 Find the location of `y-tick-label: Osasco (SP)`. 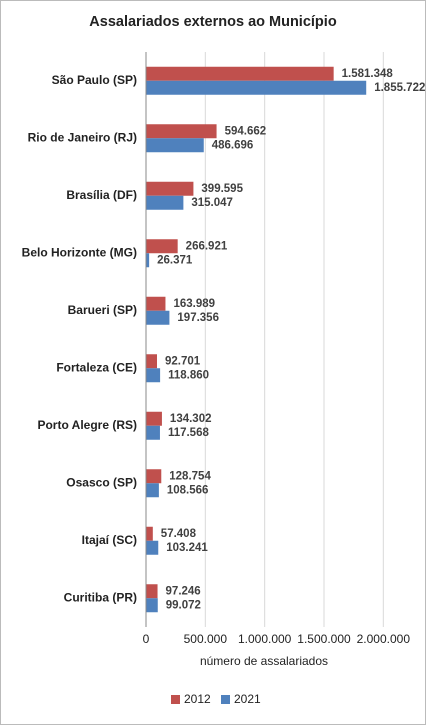

y-tick-label: Osasco (SP) is located at coordinates (101, 482).